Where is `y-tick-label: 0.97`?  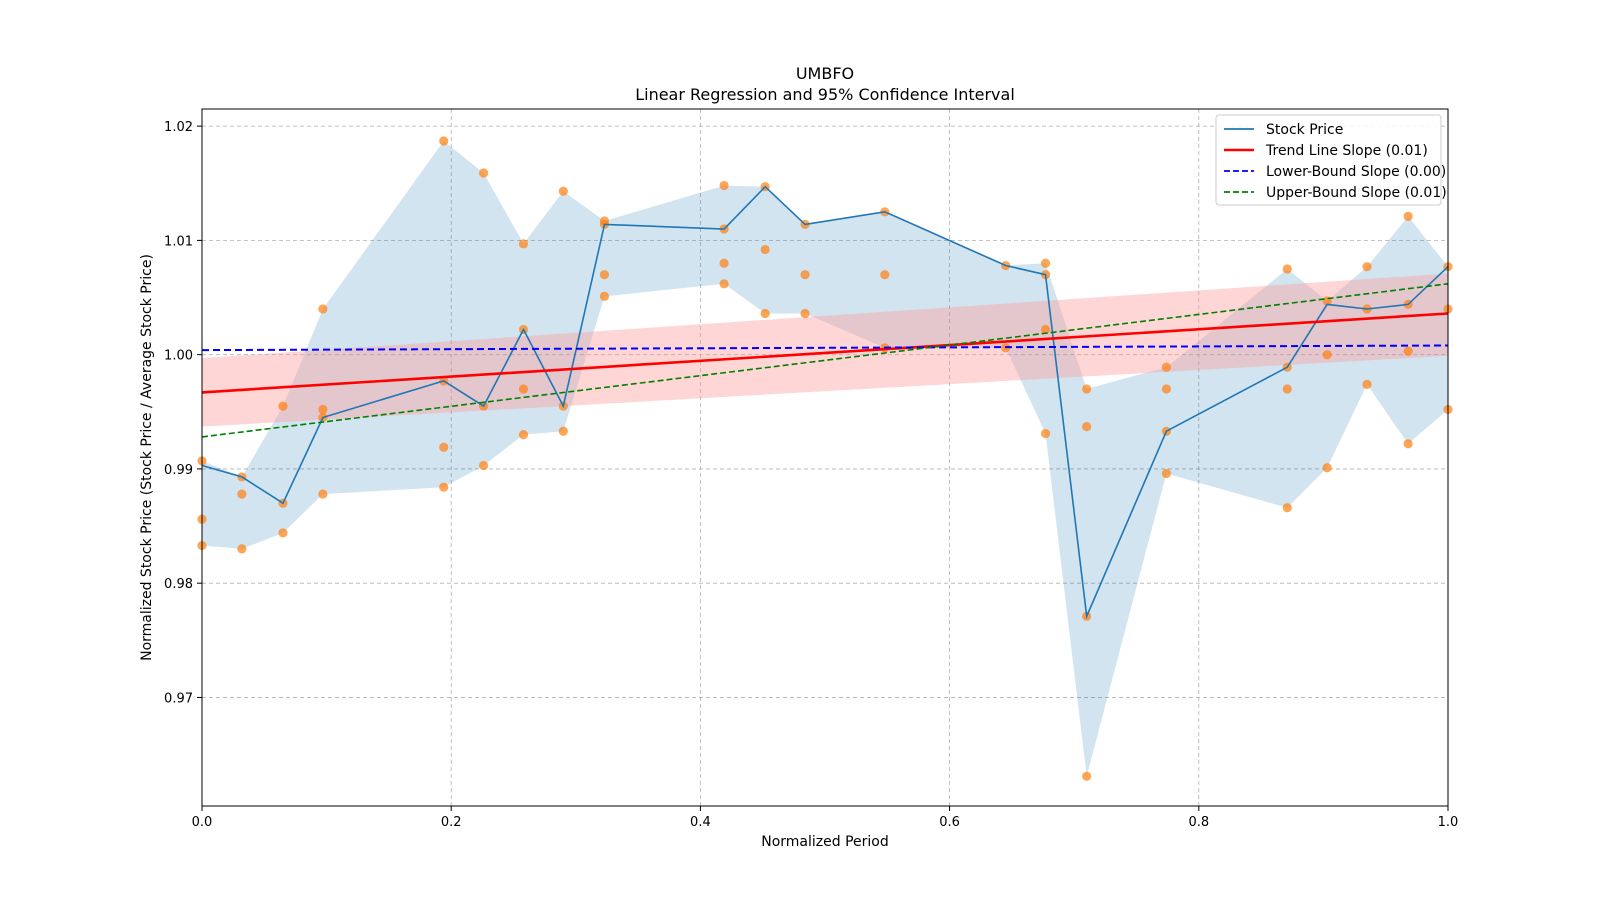
y-tick-label: 0.97 is located at coordinates (178, 698).